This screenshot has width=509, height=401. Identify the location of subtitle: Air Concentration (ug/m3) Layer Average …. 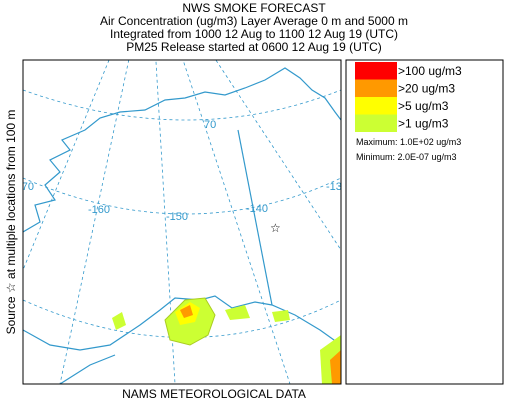
(254, 21).